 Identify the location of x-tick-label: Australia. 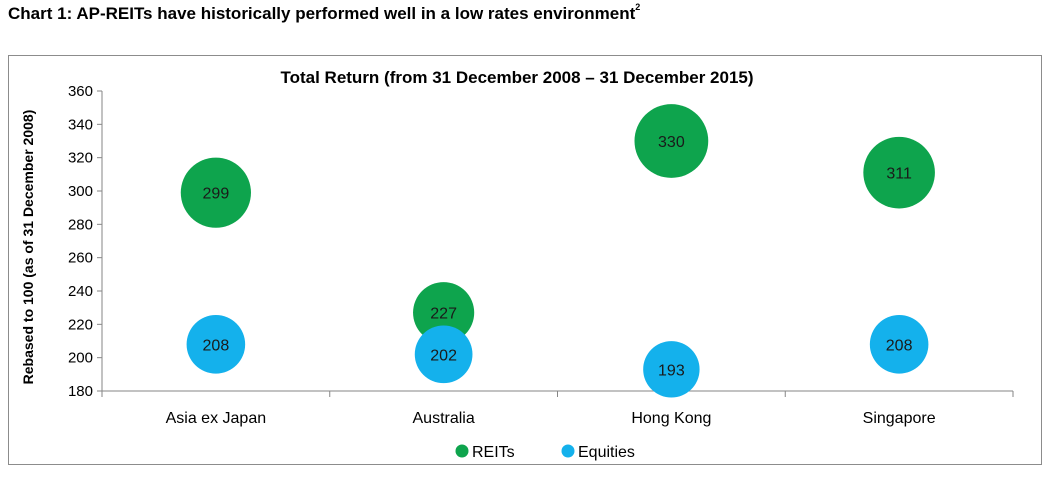
(444, 418).